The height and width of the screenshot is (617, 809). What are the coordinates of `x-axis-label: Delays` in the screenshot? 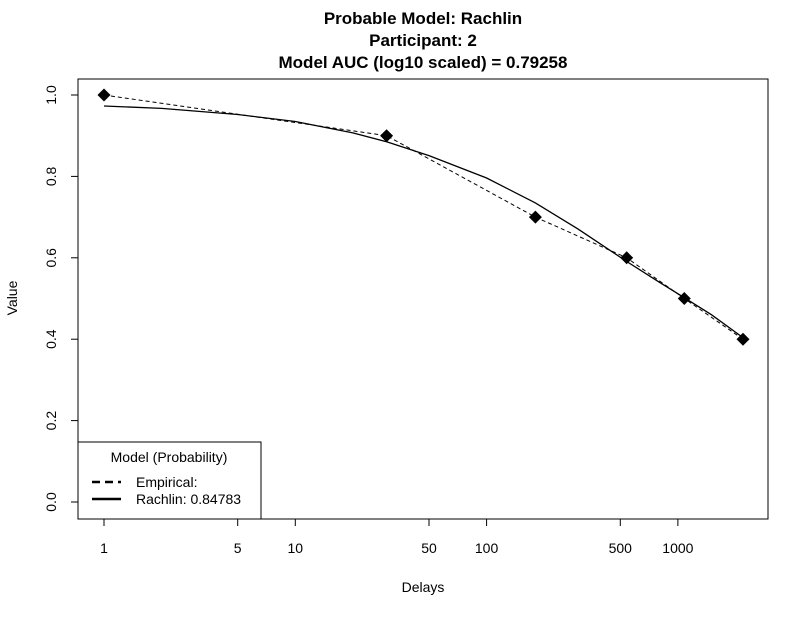 It's located at (423, 587).